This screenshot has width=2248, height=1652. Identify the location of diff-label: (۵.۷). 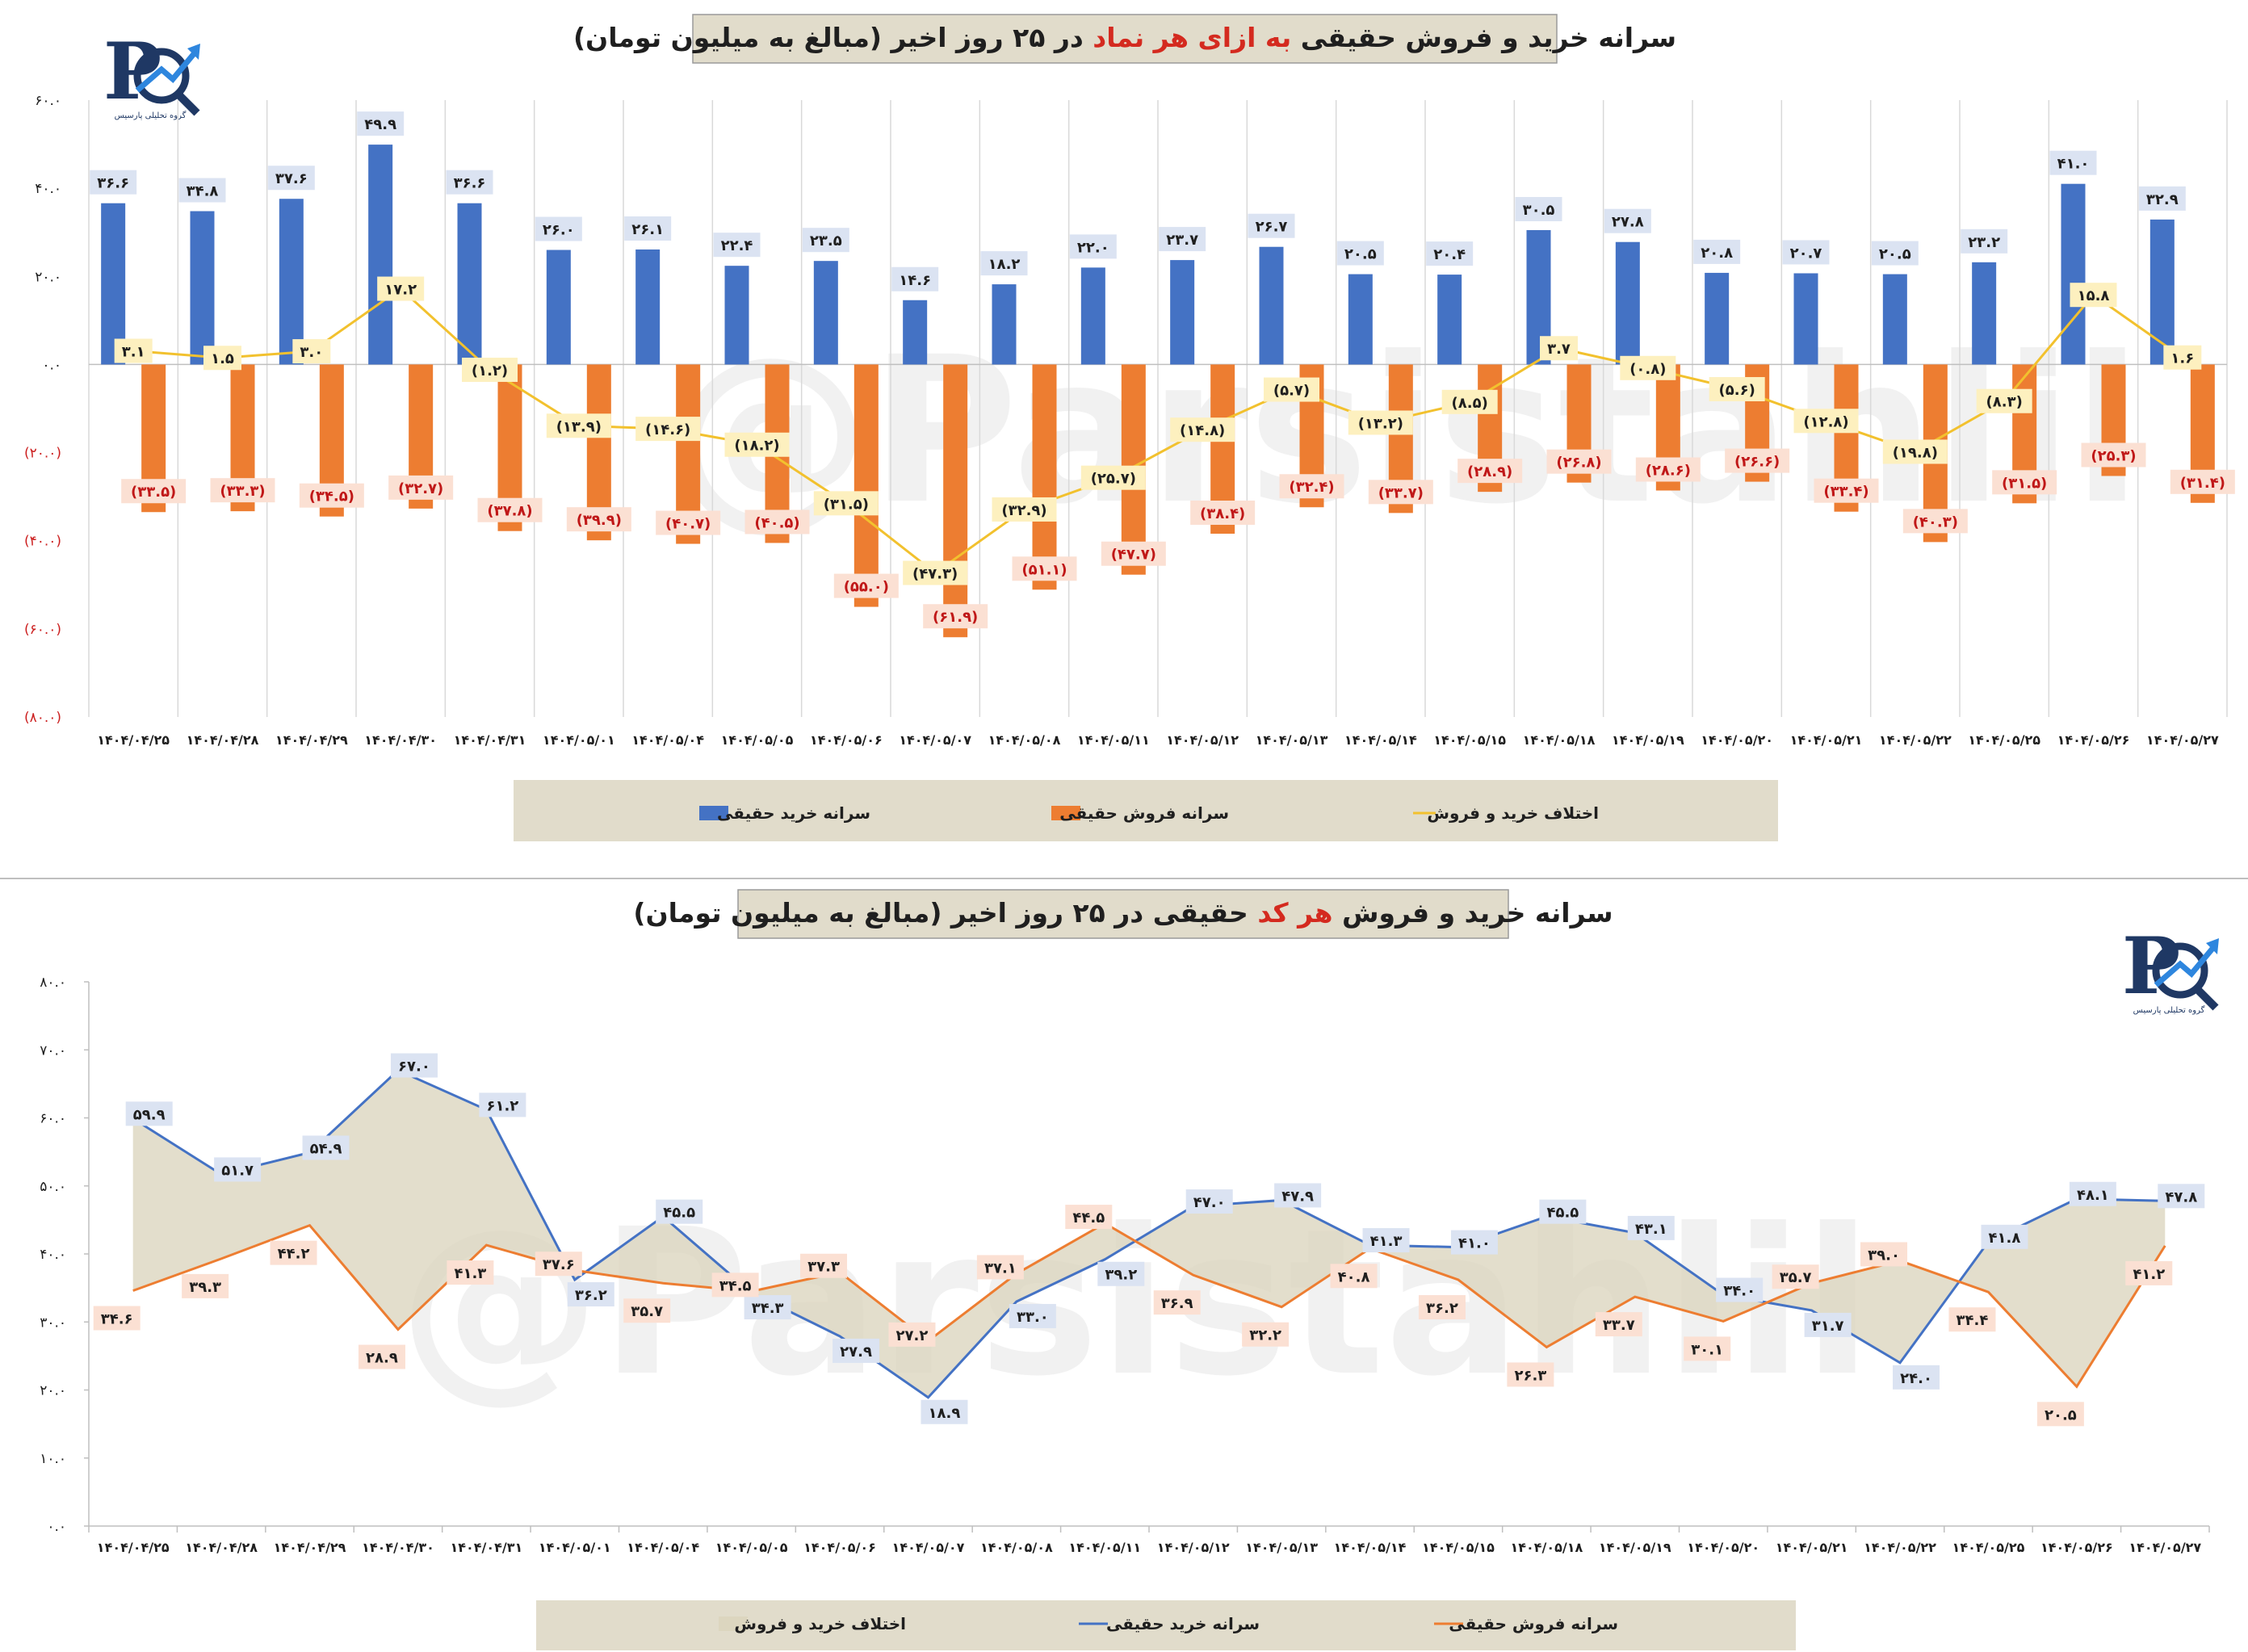
(1291, 391).